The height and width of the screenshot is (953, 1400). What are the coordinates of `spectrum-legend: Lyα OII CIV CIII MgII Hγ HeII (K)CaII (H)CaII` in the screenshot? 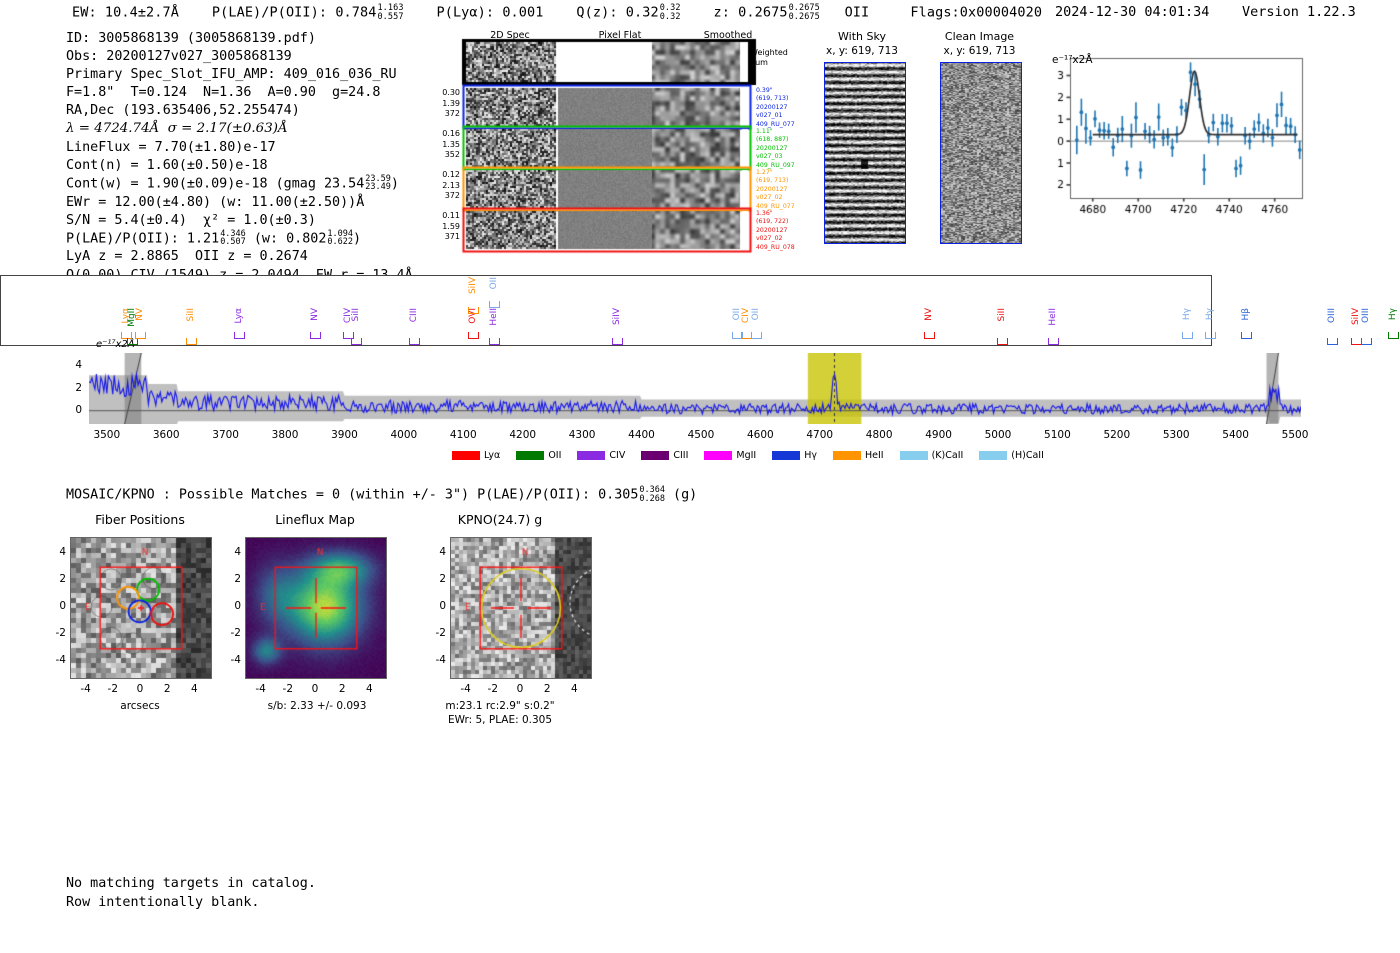 It's located at (756, 454).